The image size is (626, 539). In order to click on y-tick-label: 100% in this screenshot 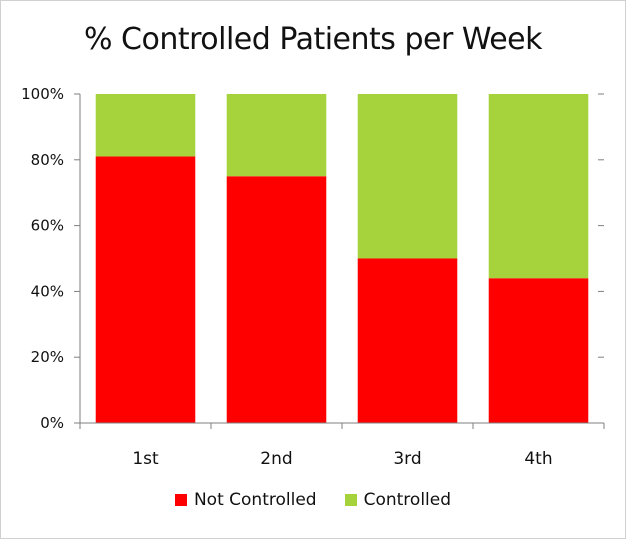, I will do `click(42, 94)`.